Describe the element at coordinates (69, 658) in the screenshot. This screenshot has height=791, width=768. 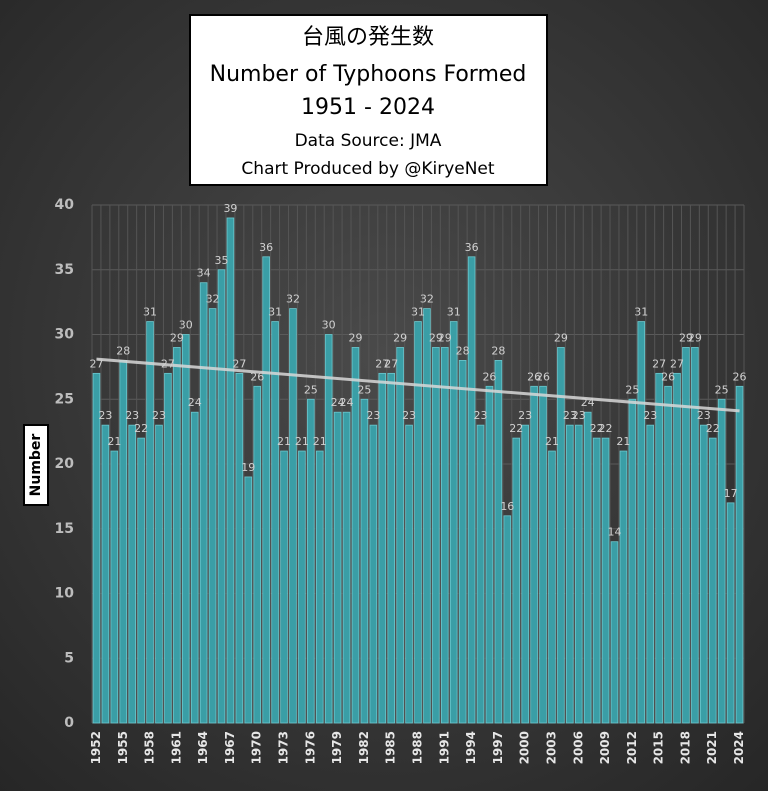
I see `y-tick-label: 5` at that location.